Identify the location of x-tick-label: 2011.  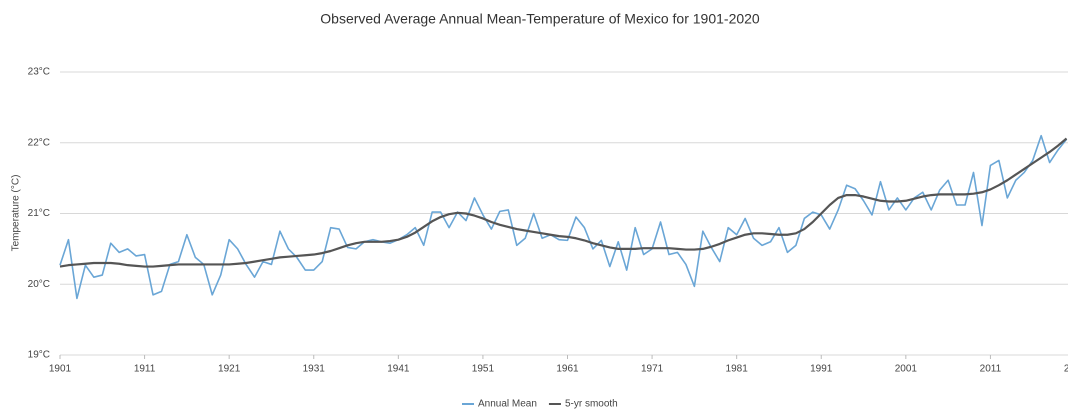
(991, 369).